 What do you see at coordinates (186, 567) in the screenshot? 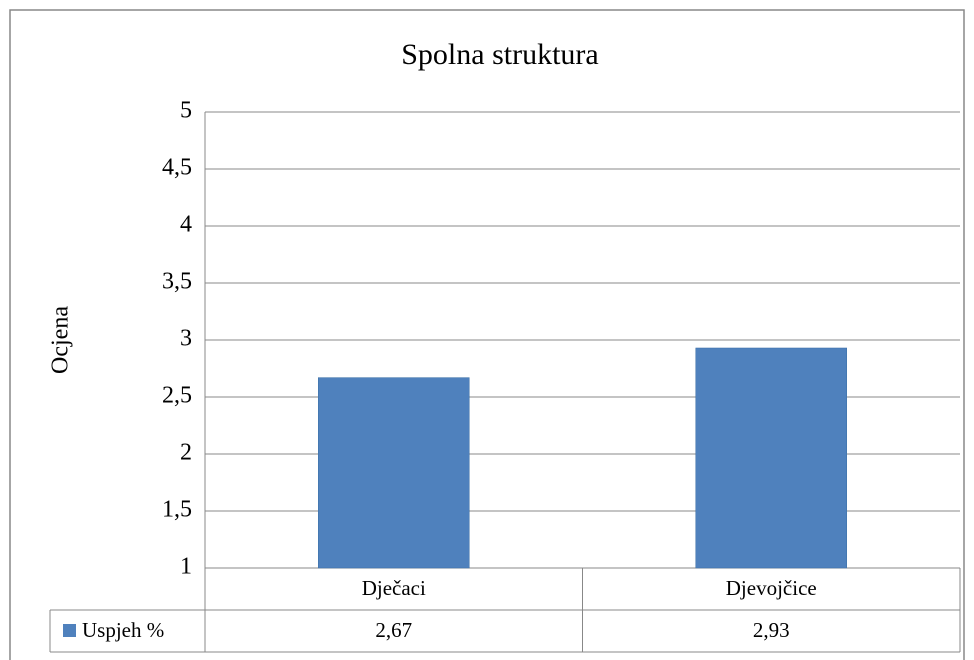
I see `y-tick-label: 1` at bounding box center [186, 567].